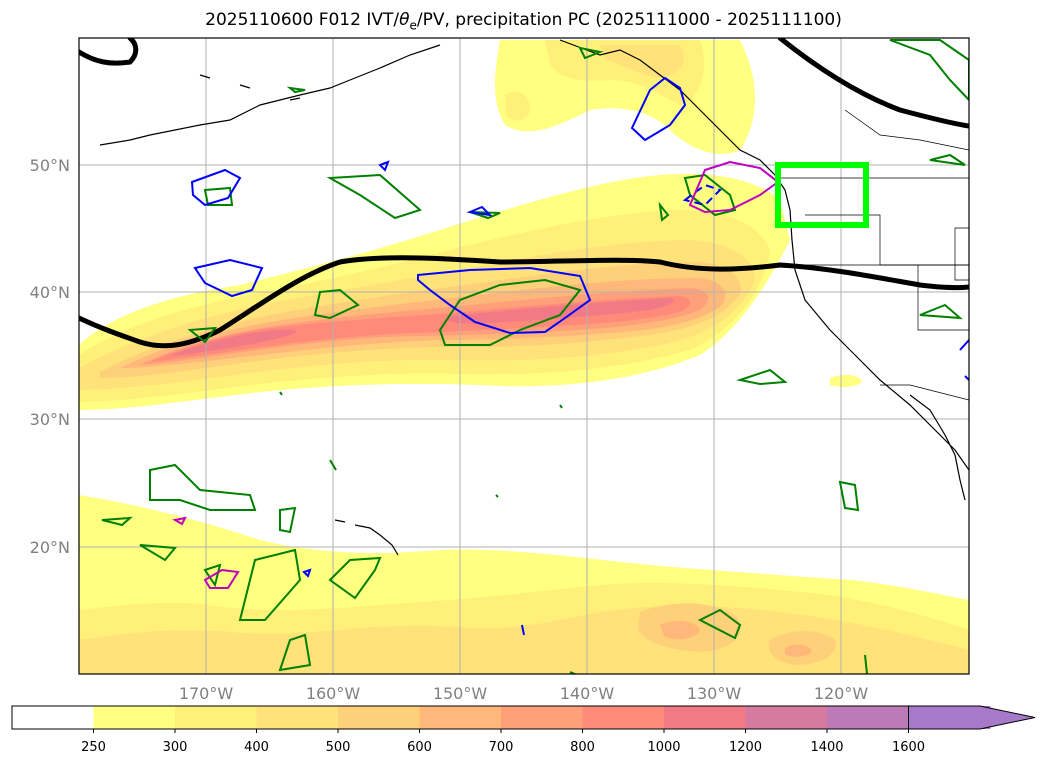 The height and width of the screenshot is (767, 1047). Describe the element at coordinates (714, 693) in the screenshot. I see `lon-label-130w: 130°W` at that location.